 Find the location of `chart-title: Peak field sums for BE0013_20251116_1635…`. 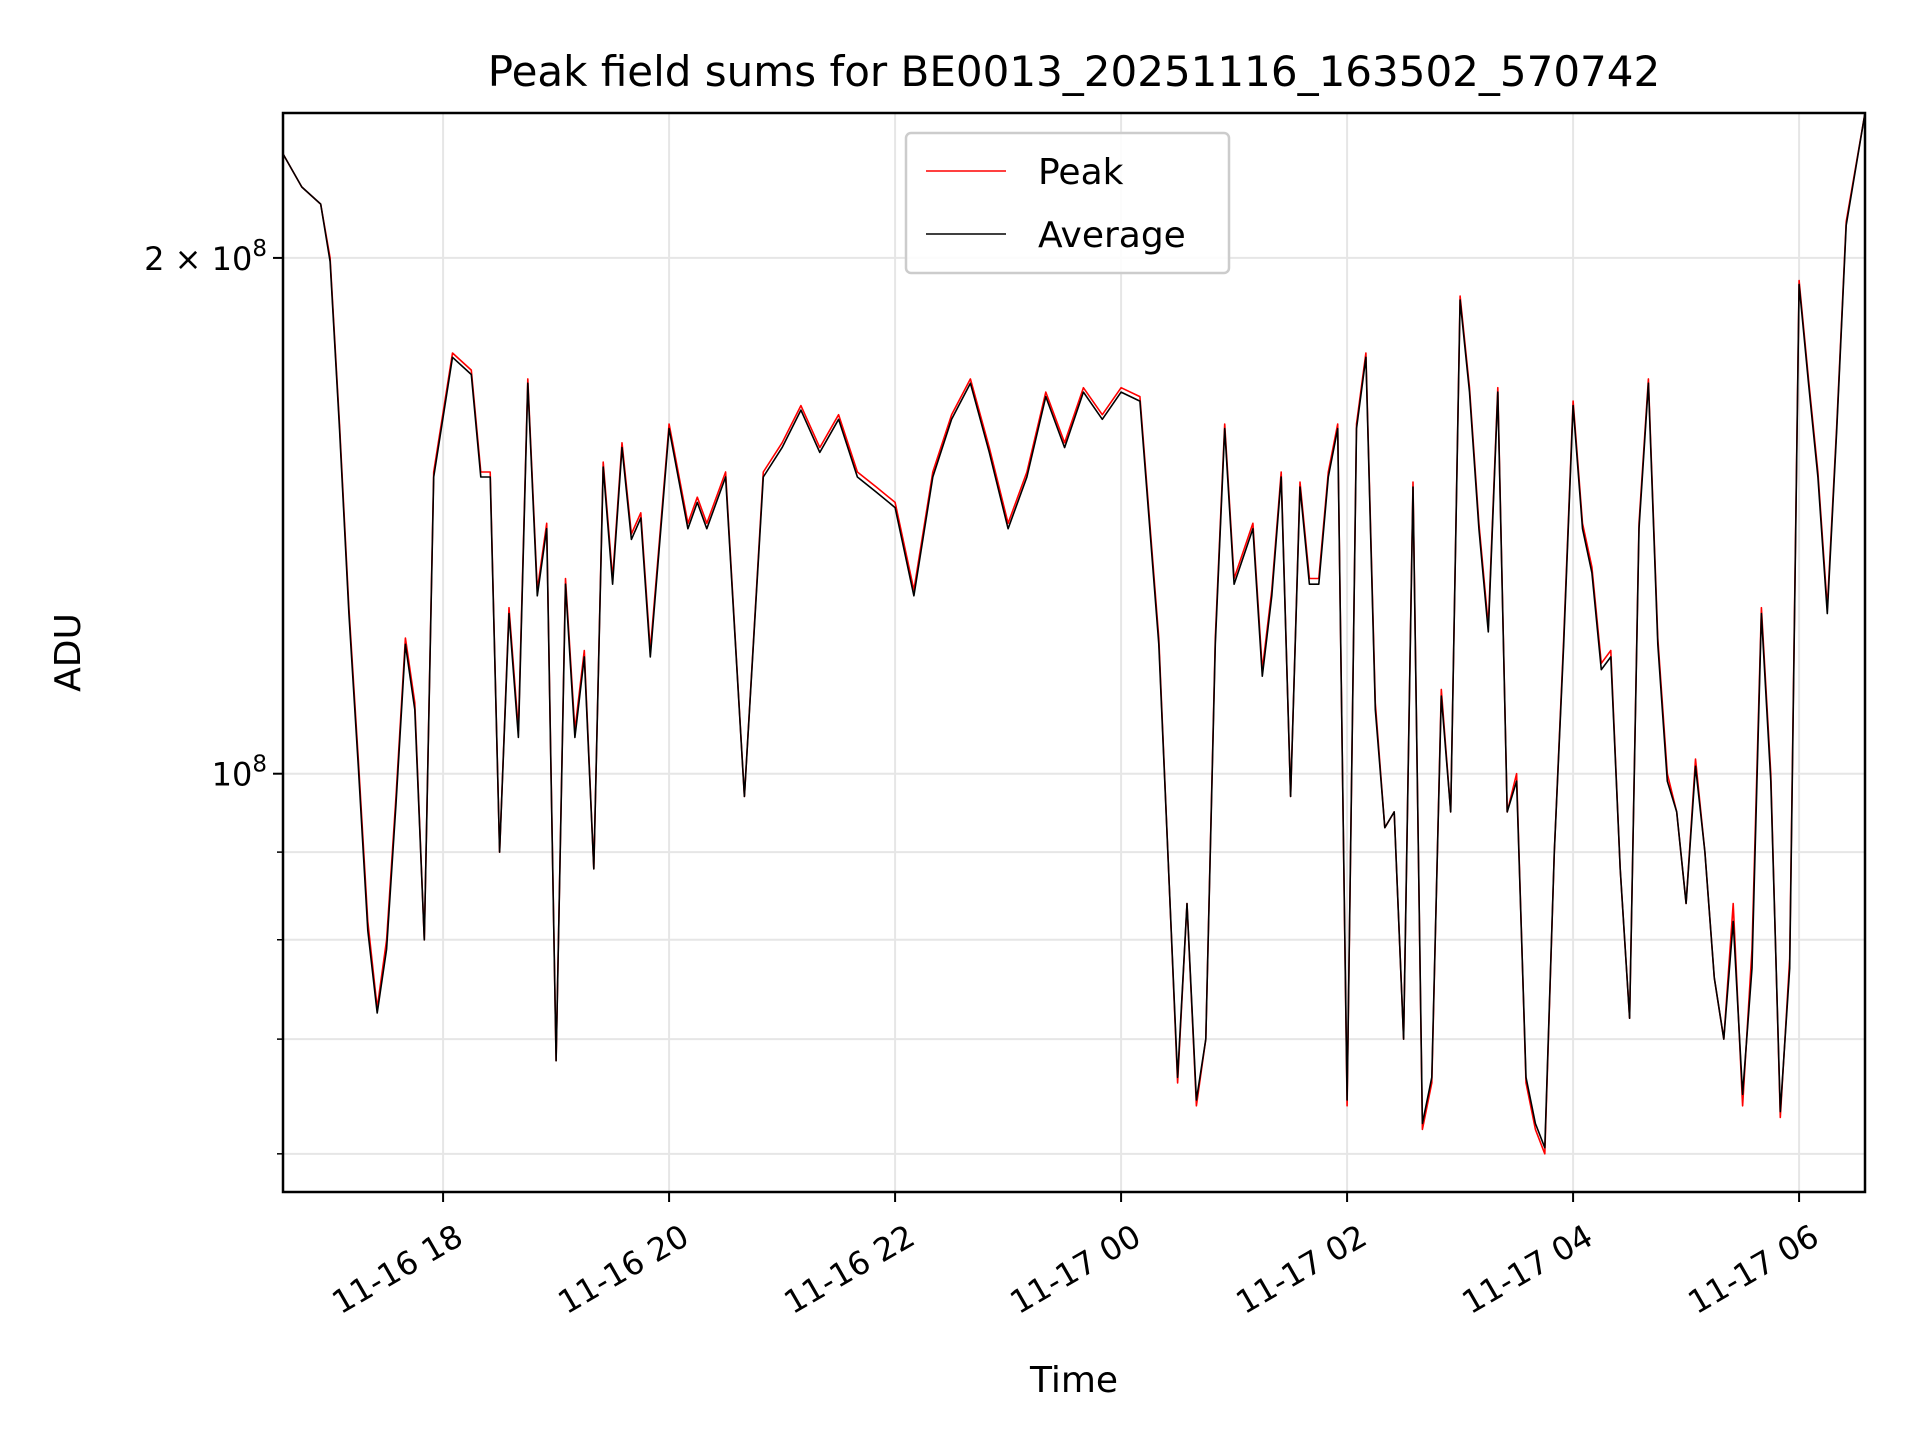

chart-title: Peak field sums for BE0013_20251116_1635… is located at coordinates (1074, 71).